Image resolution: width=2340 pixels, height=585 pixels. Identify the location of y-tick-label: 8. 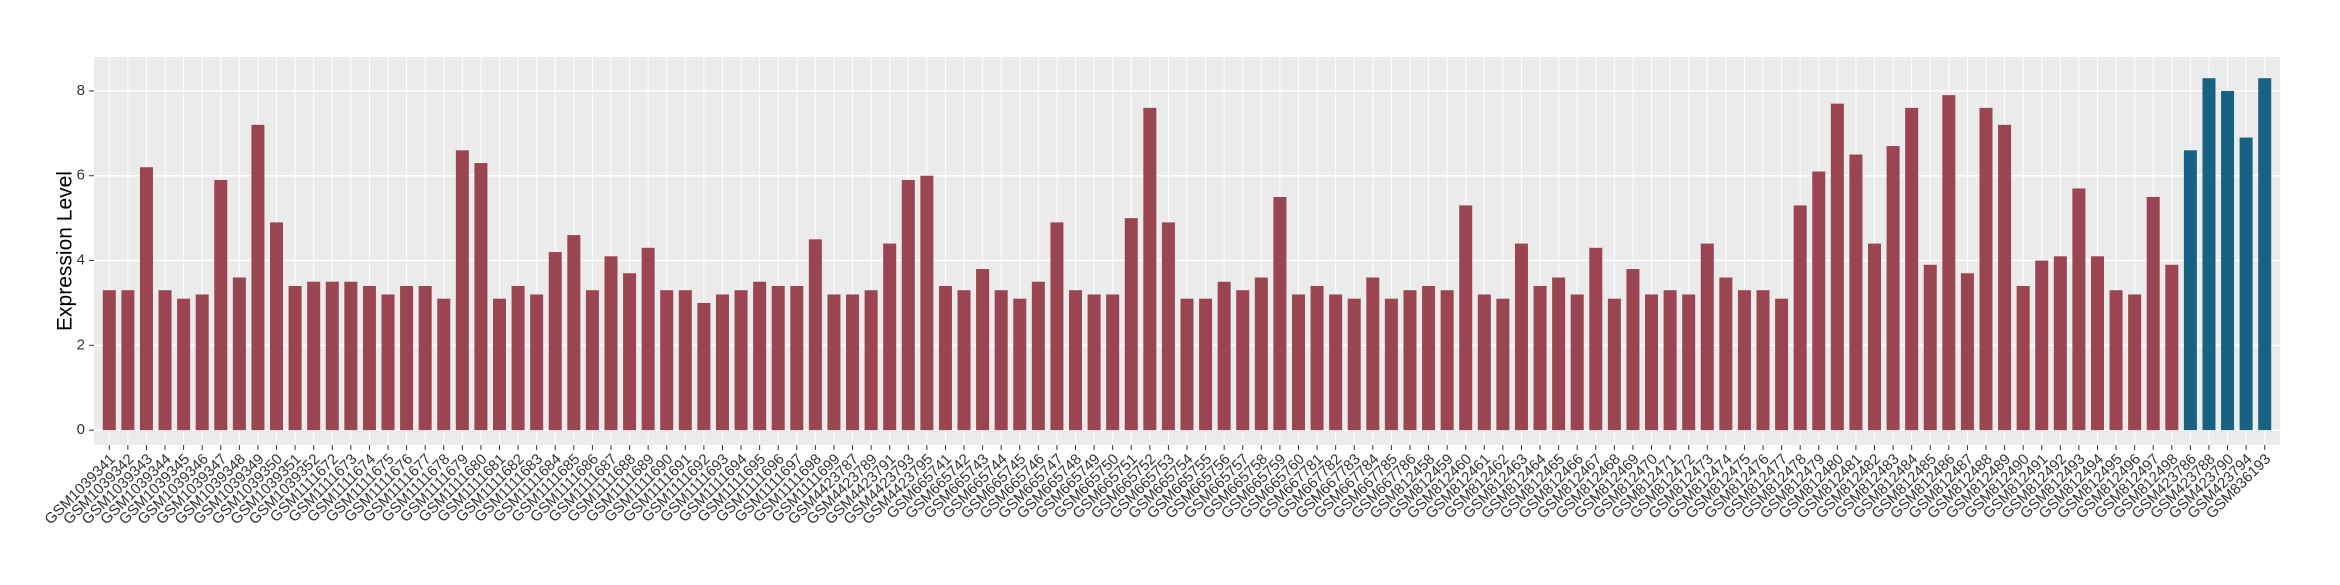
(81, 90).